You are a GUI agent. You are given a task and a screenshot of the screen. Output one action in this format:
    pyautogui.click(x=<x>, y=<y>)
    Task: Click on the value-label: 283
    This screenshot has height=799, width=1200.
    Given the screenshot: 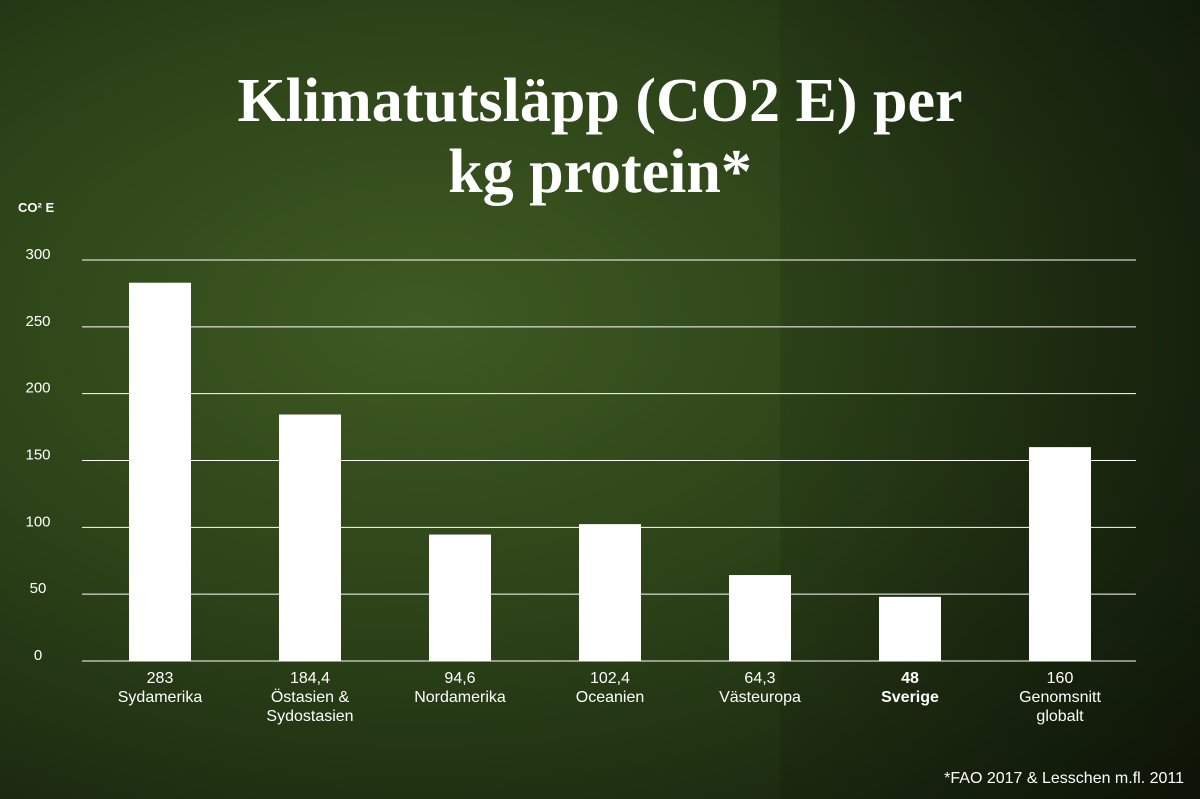 What is the action you would take?
    pyautogui.click(x=160, y=678)
    